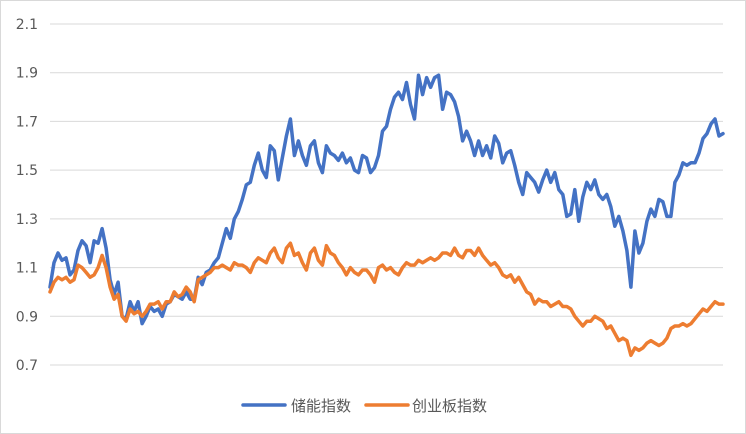  What do you see at coordinates (27, 269) in the screenshot?
I see `y-tick-label: 1.1` at bounding box center [27, 269].